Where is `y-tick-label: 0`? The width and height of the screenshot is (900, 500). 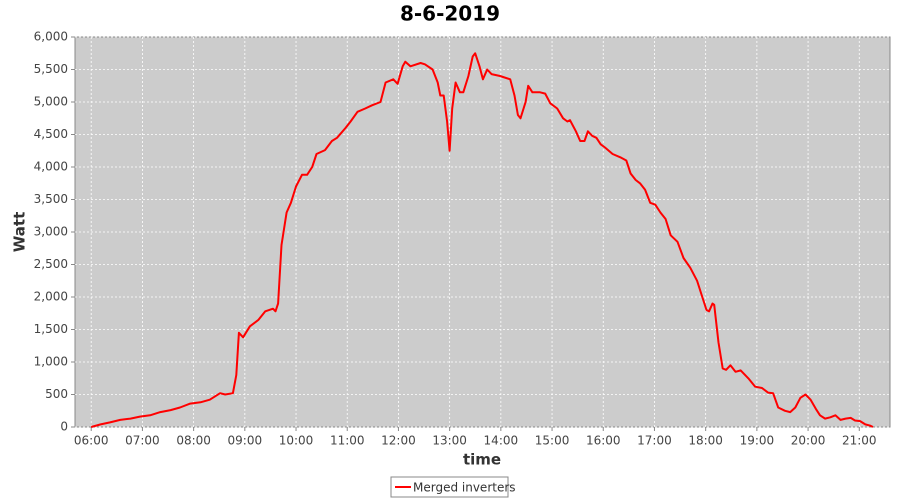
y-tick-label: 0 is located at coordinates (64, 427).